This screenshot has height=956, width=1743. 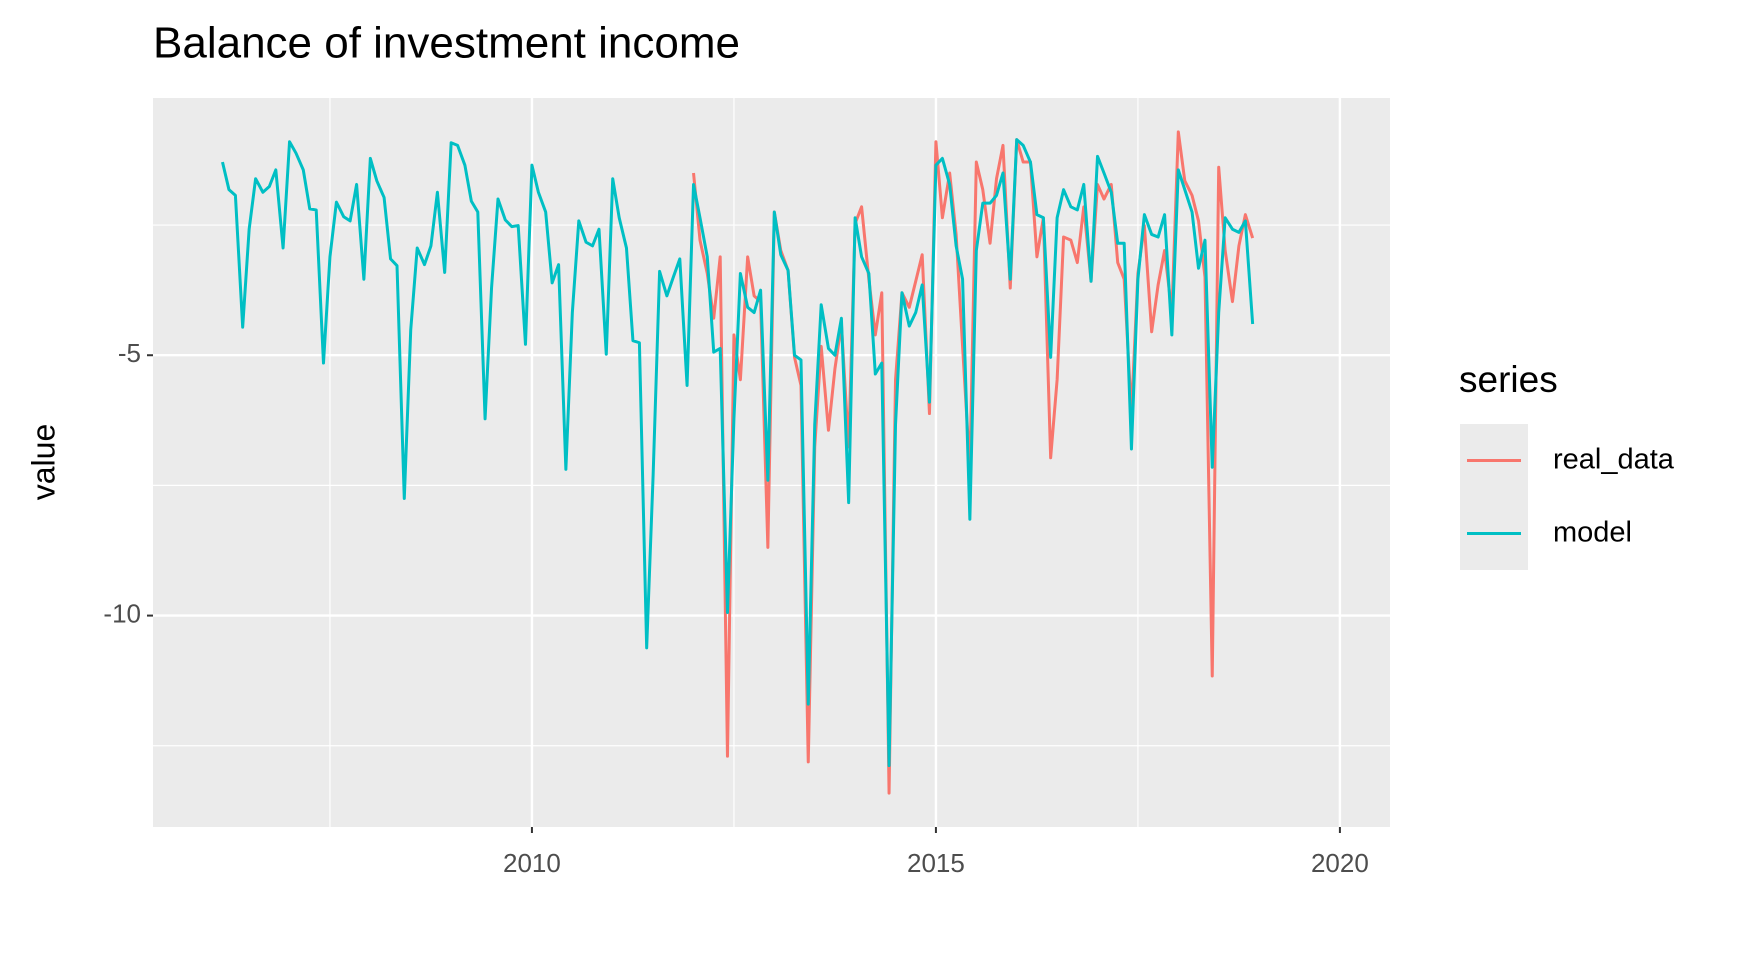 What do you see at coordinates (129, 353) in the screenshot?
I see `y-tick-label: -5` at bounding box center [129, 353].